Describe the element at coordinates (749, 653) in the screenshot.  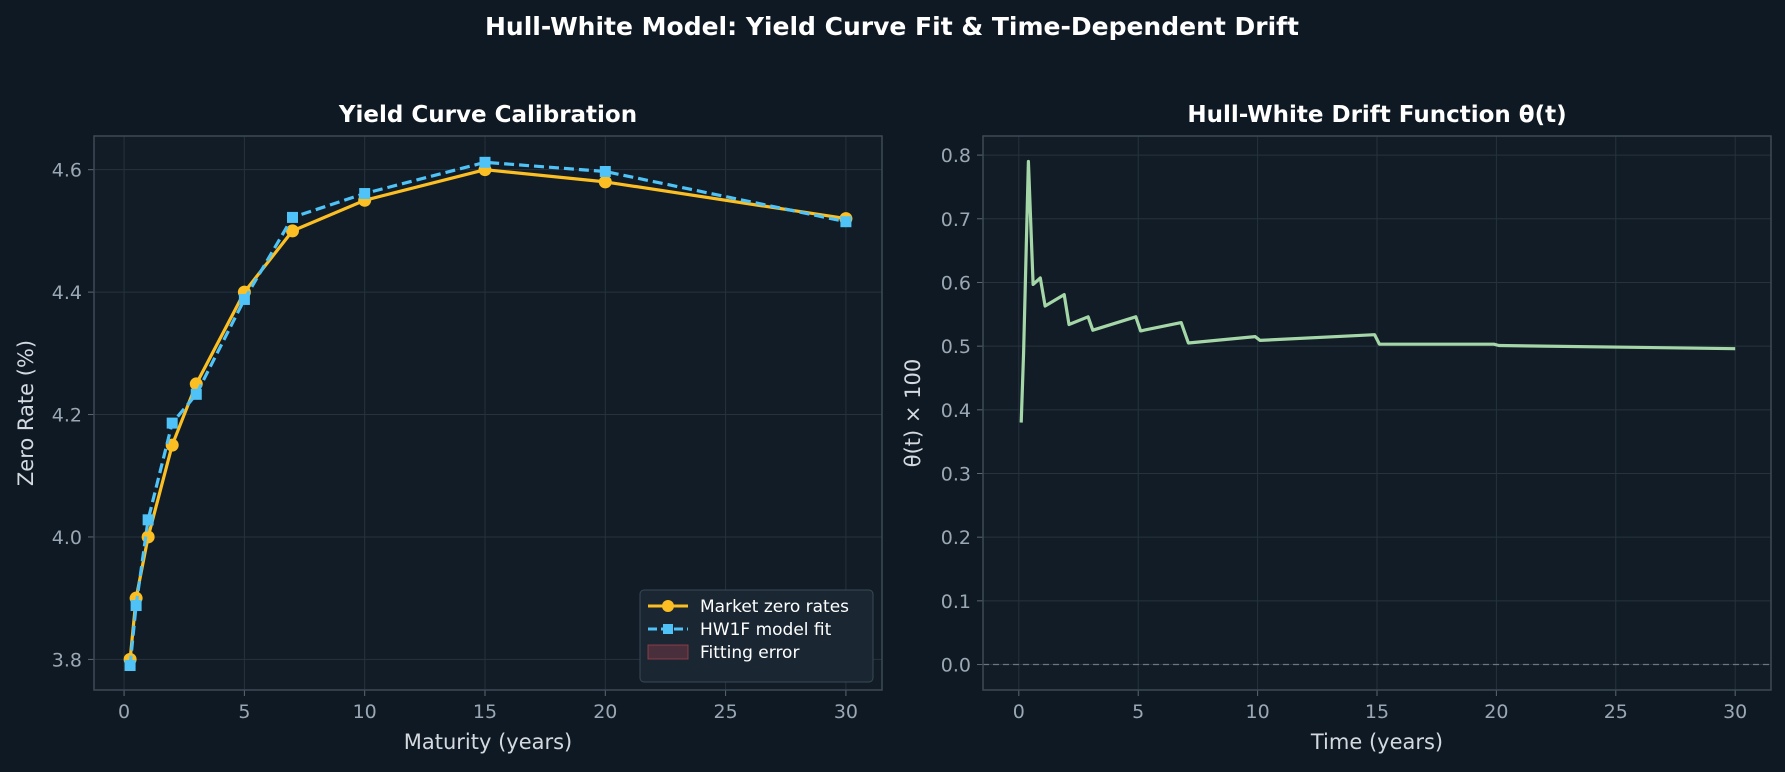
I see `legend-label: Fitting error` at that location.